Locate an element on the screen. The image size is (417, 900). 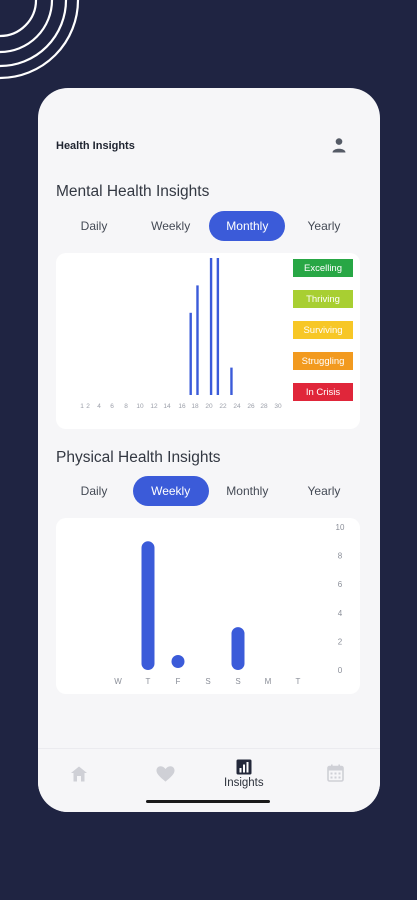
mental-x-tick: 16 is located at coordinates (182, 406).